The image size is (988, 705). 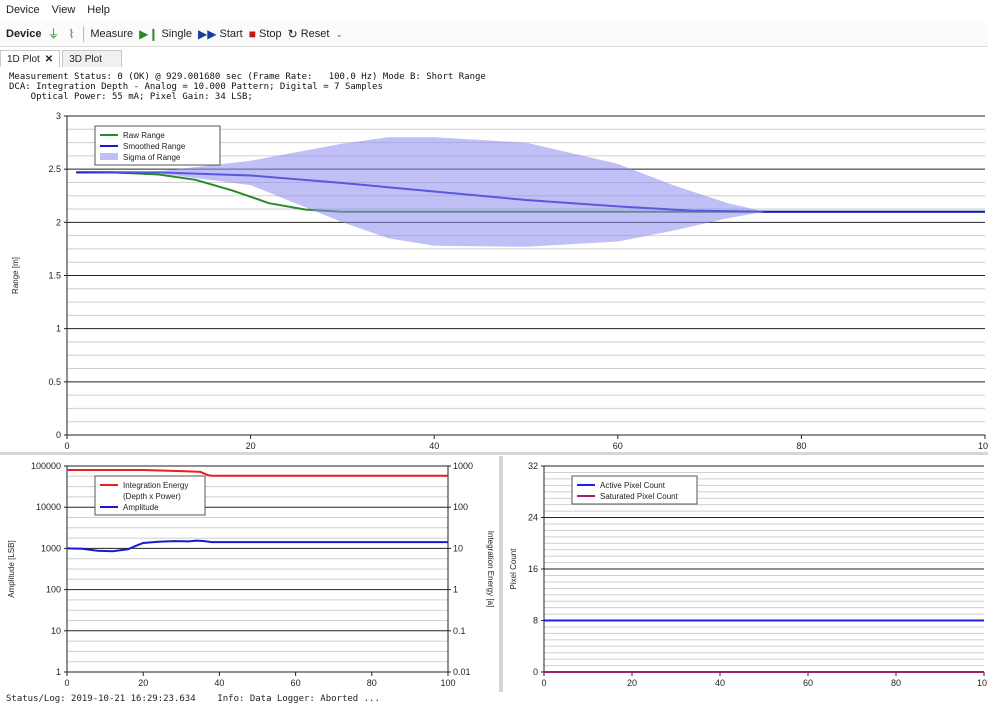 I want to click on disconnect-button: ⌇, so click(x=73, y=34).